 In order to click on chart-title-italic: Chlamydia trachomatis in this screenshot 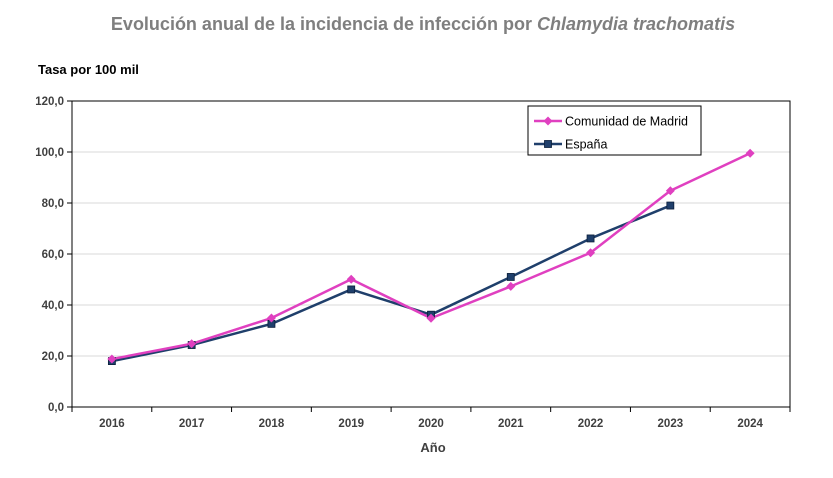, I will do `click(636, 24)`.